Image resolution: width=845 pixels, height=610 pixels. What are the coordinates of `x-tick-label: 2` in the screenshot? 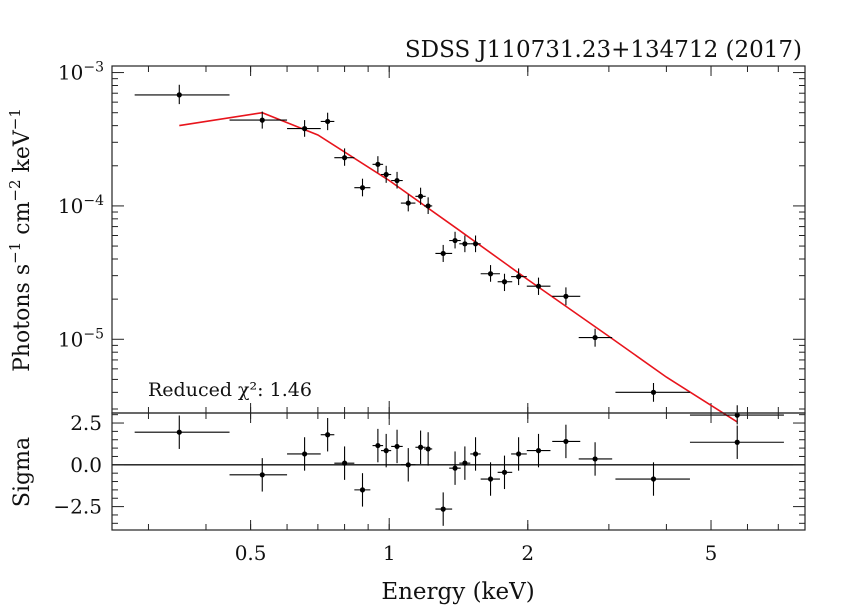 It's located at (527, 553).